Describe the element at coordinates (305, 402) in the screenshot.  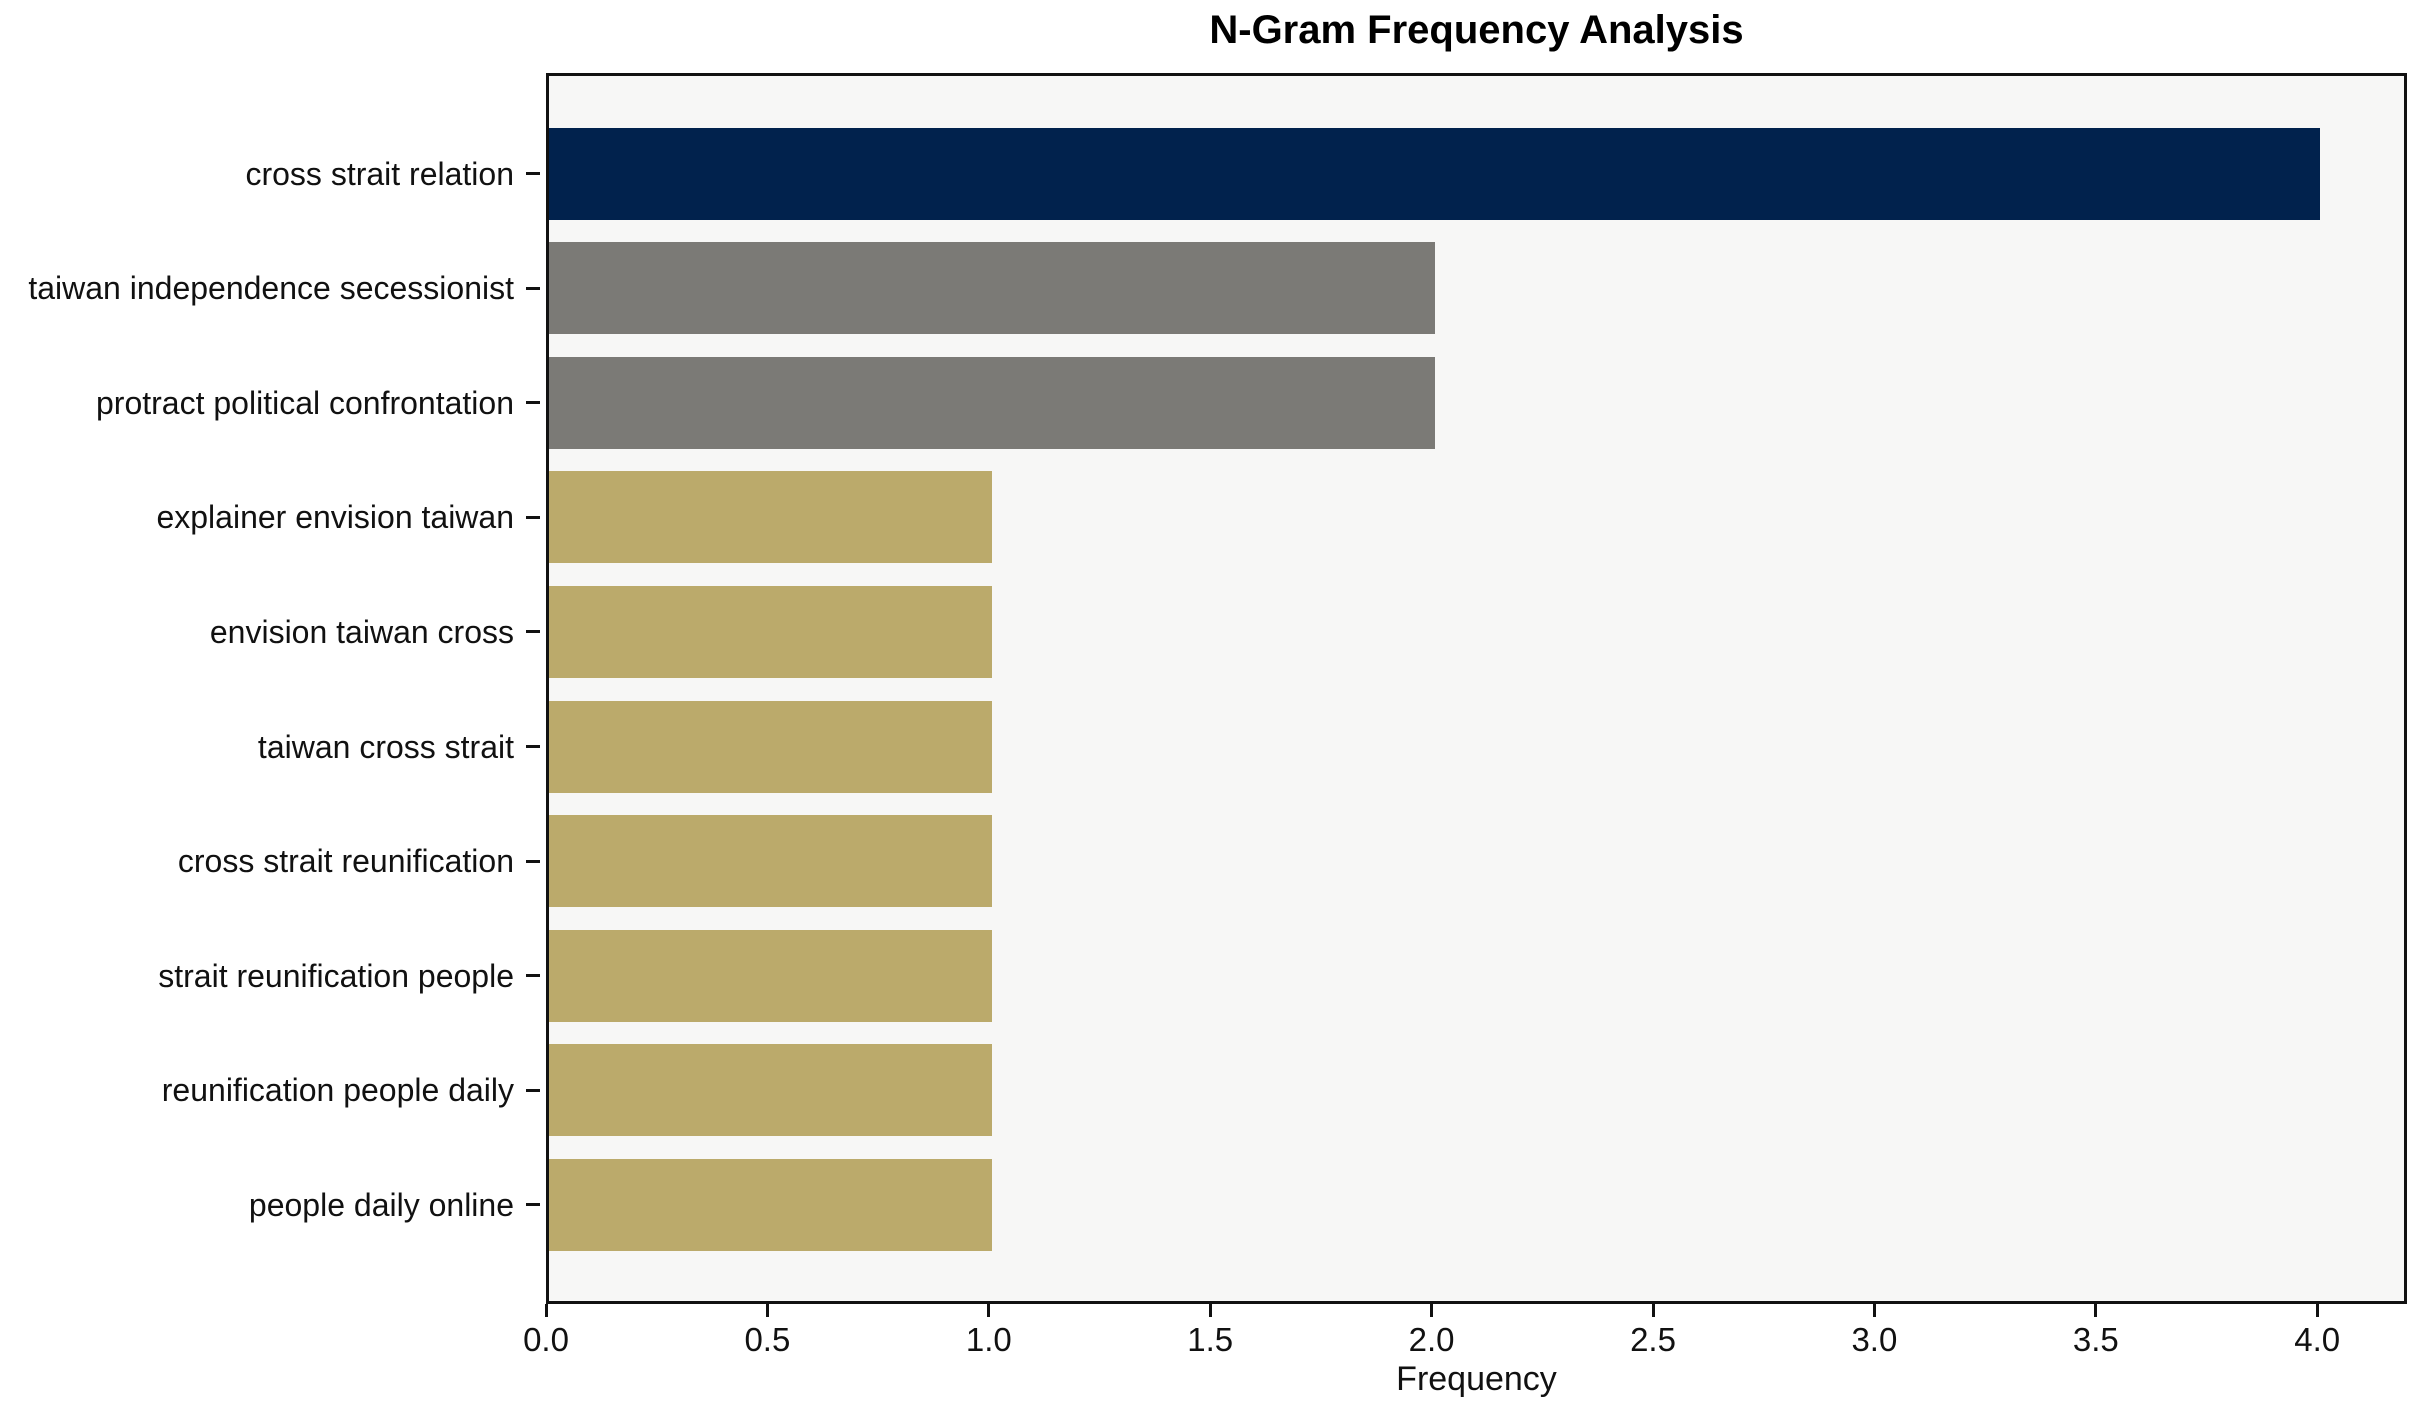
I see `y-tick-label: protract political confrontation` at that location.